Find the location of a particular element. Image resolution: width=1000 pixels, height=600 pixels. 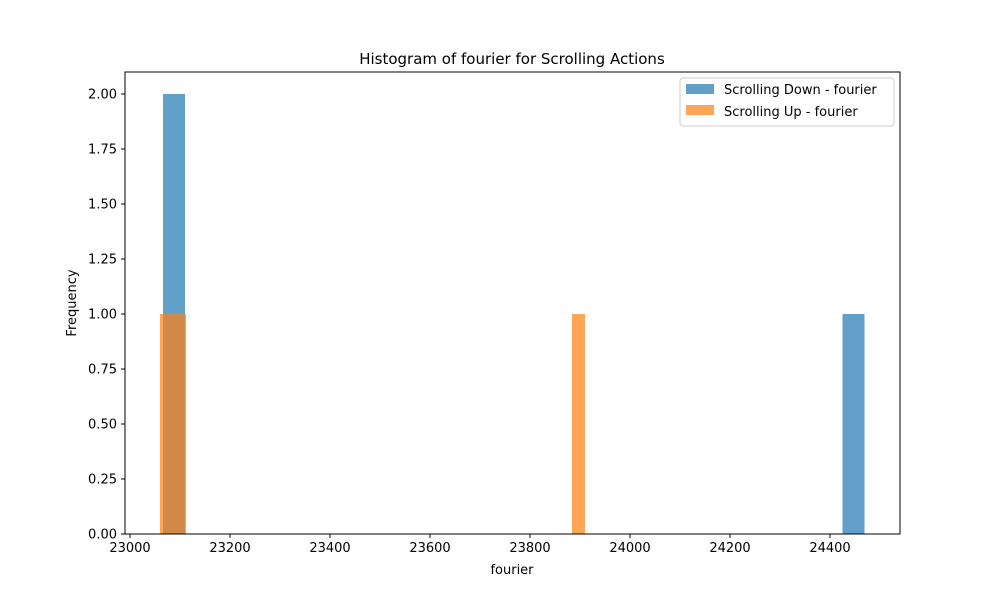

y-tick-label: 1.00 is located at coordinates (102, 315).